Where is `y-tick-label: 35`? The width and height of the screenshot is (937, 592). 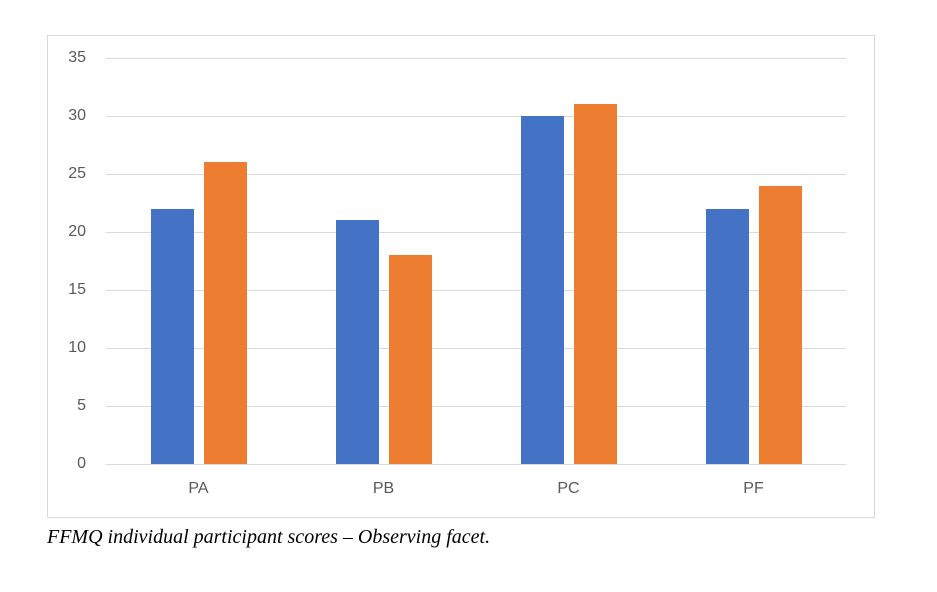
y-tick-label: 35 is located at coordinates (77, 57).